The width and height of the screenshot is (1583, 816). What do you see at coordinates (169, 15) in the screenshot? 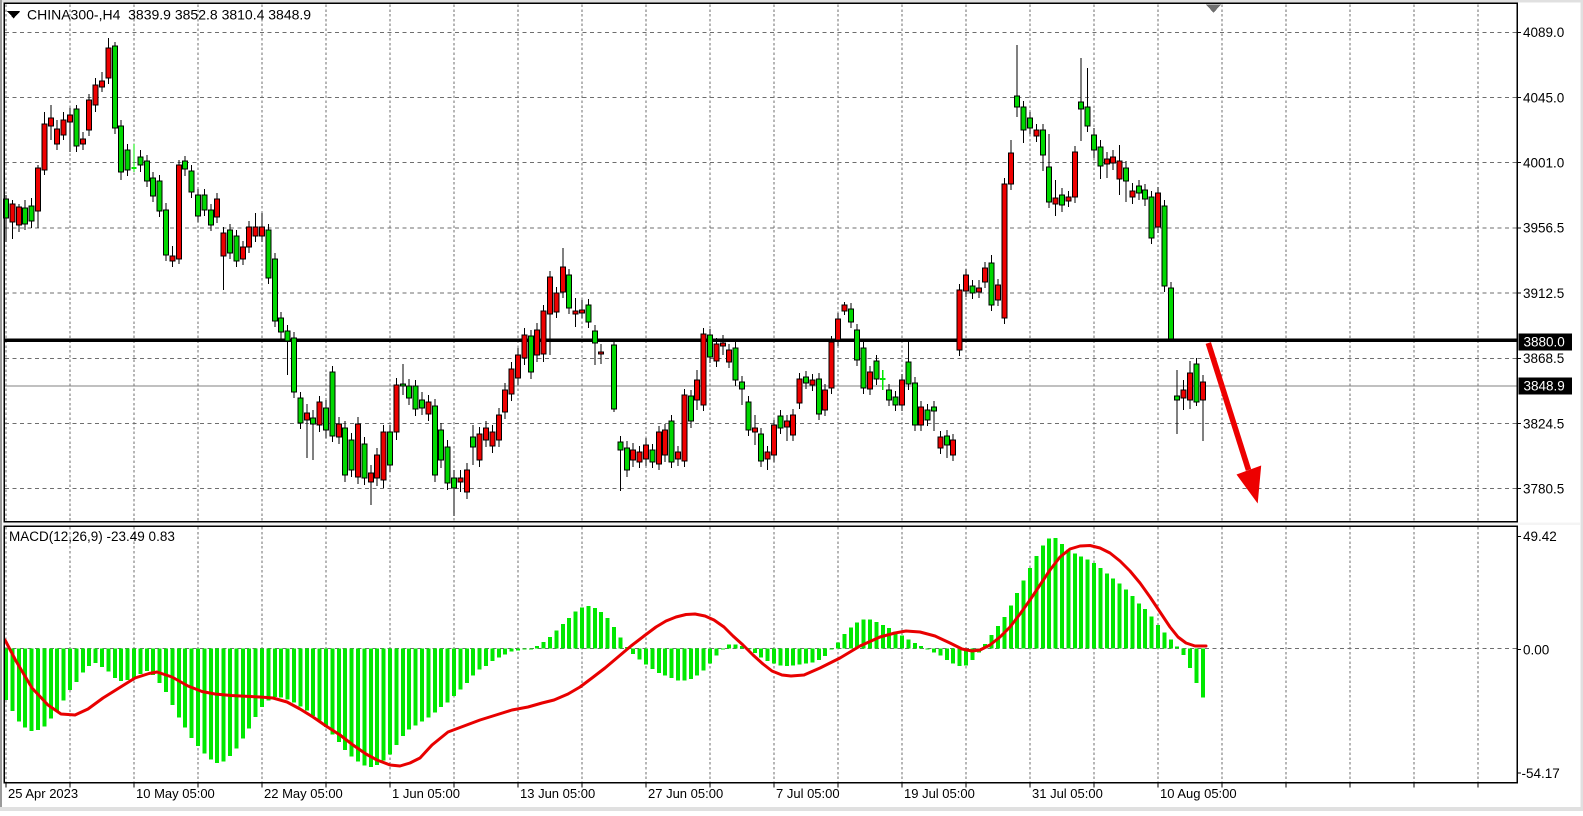
I see `svg-text:CHINA300-,H4 3839.9 3852.8 38: CHINA300-,H4 3839.9 3852.8 3810.4 3848.9` at bounding box center [169, 15].